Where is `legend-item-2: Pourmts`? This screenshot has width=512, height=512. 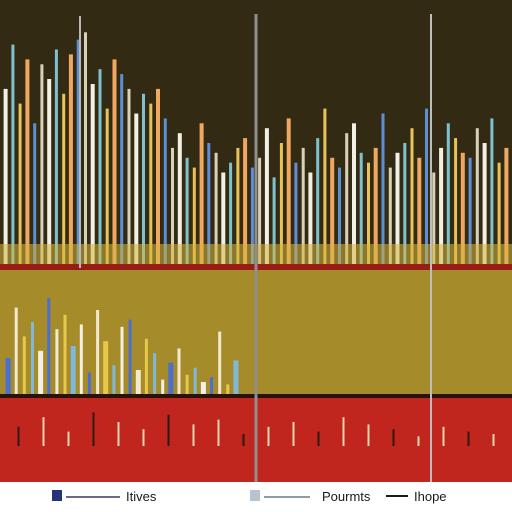
legend-item-2: Pourmts is located at coordinates (310, 496).